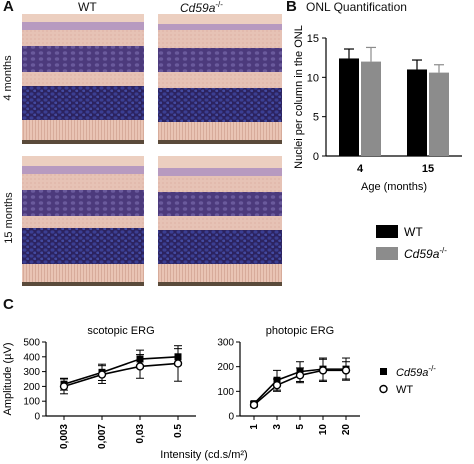 This screenshot has height=464, width=474. Describe the element at coordinates (360, 169) in the screenshot. I see `x-tick-label: 4` at that location.